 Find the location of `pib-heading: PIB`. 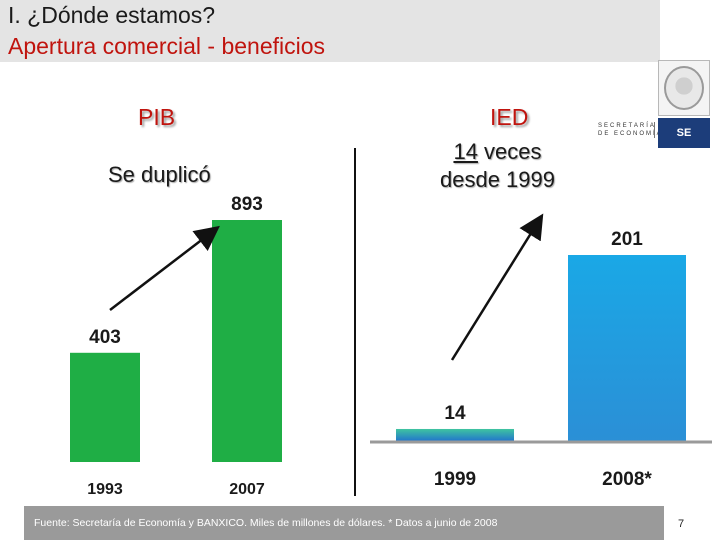

pib-heading: PIB is located at coordinates (157, 117).